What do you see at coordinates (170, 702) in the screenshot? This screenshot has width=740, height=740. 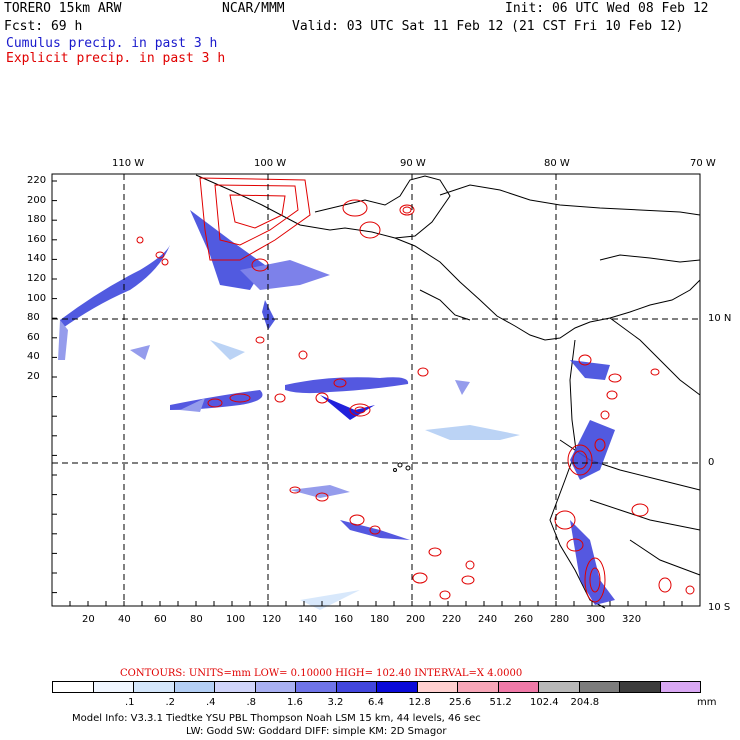 I see `legend-label: .2` at bounding box center [170, 702].